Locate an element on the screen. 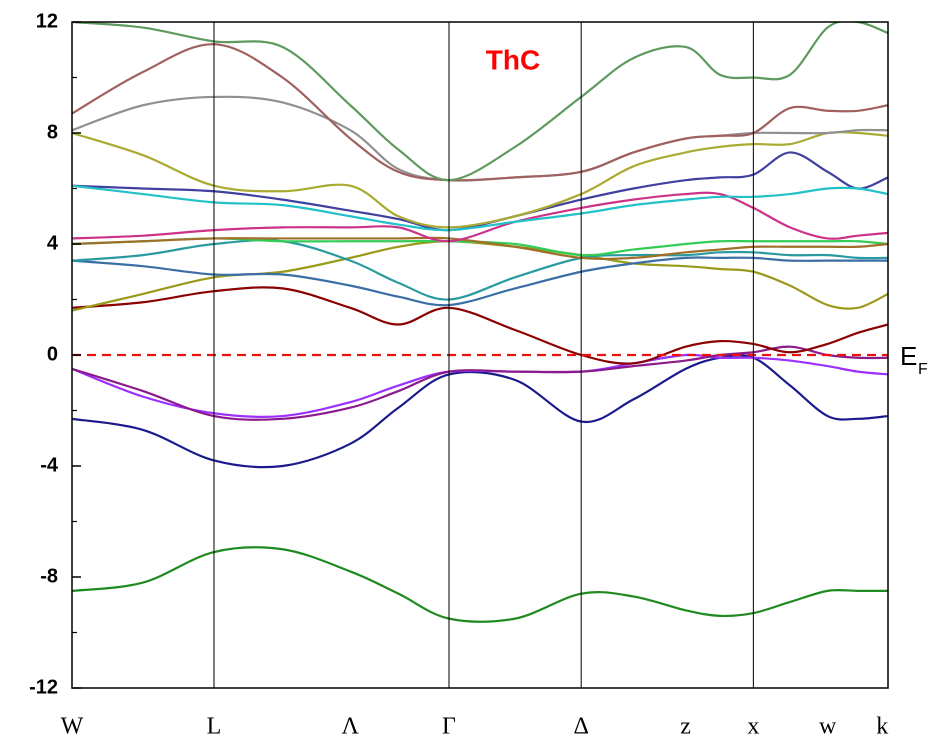 This screenshot has width=938, height=744. x-tick-label: x is located at coordinates (753, 727).